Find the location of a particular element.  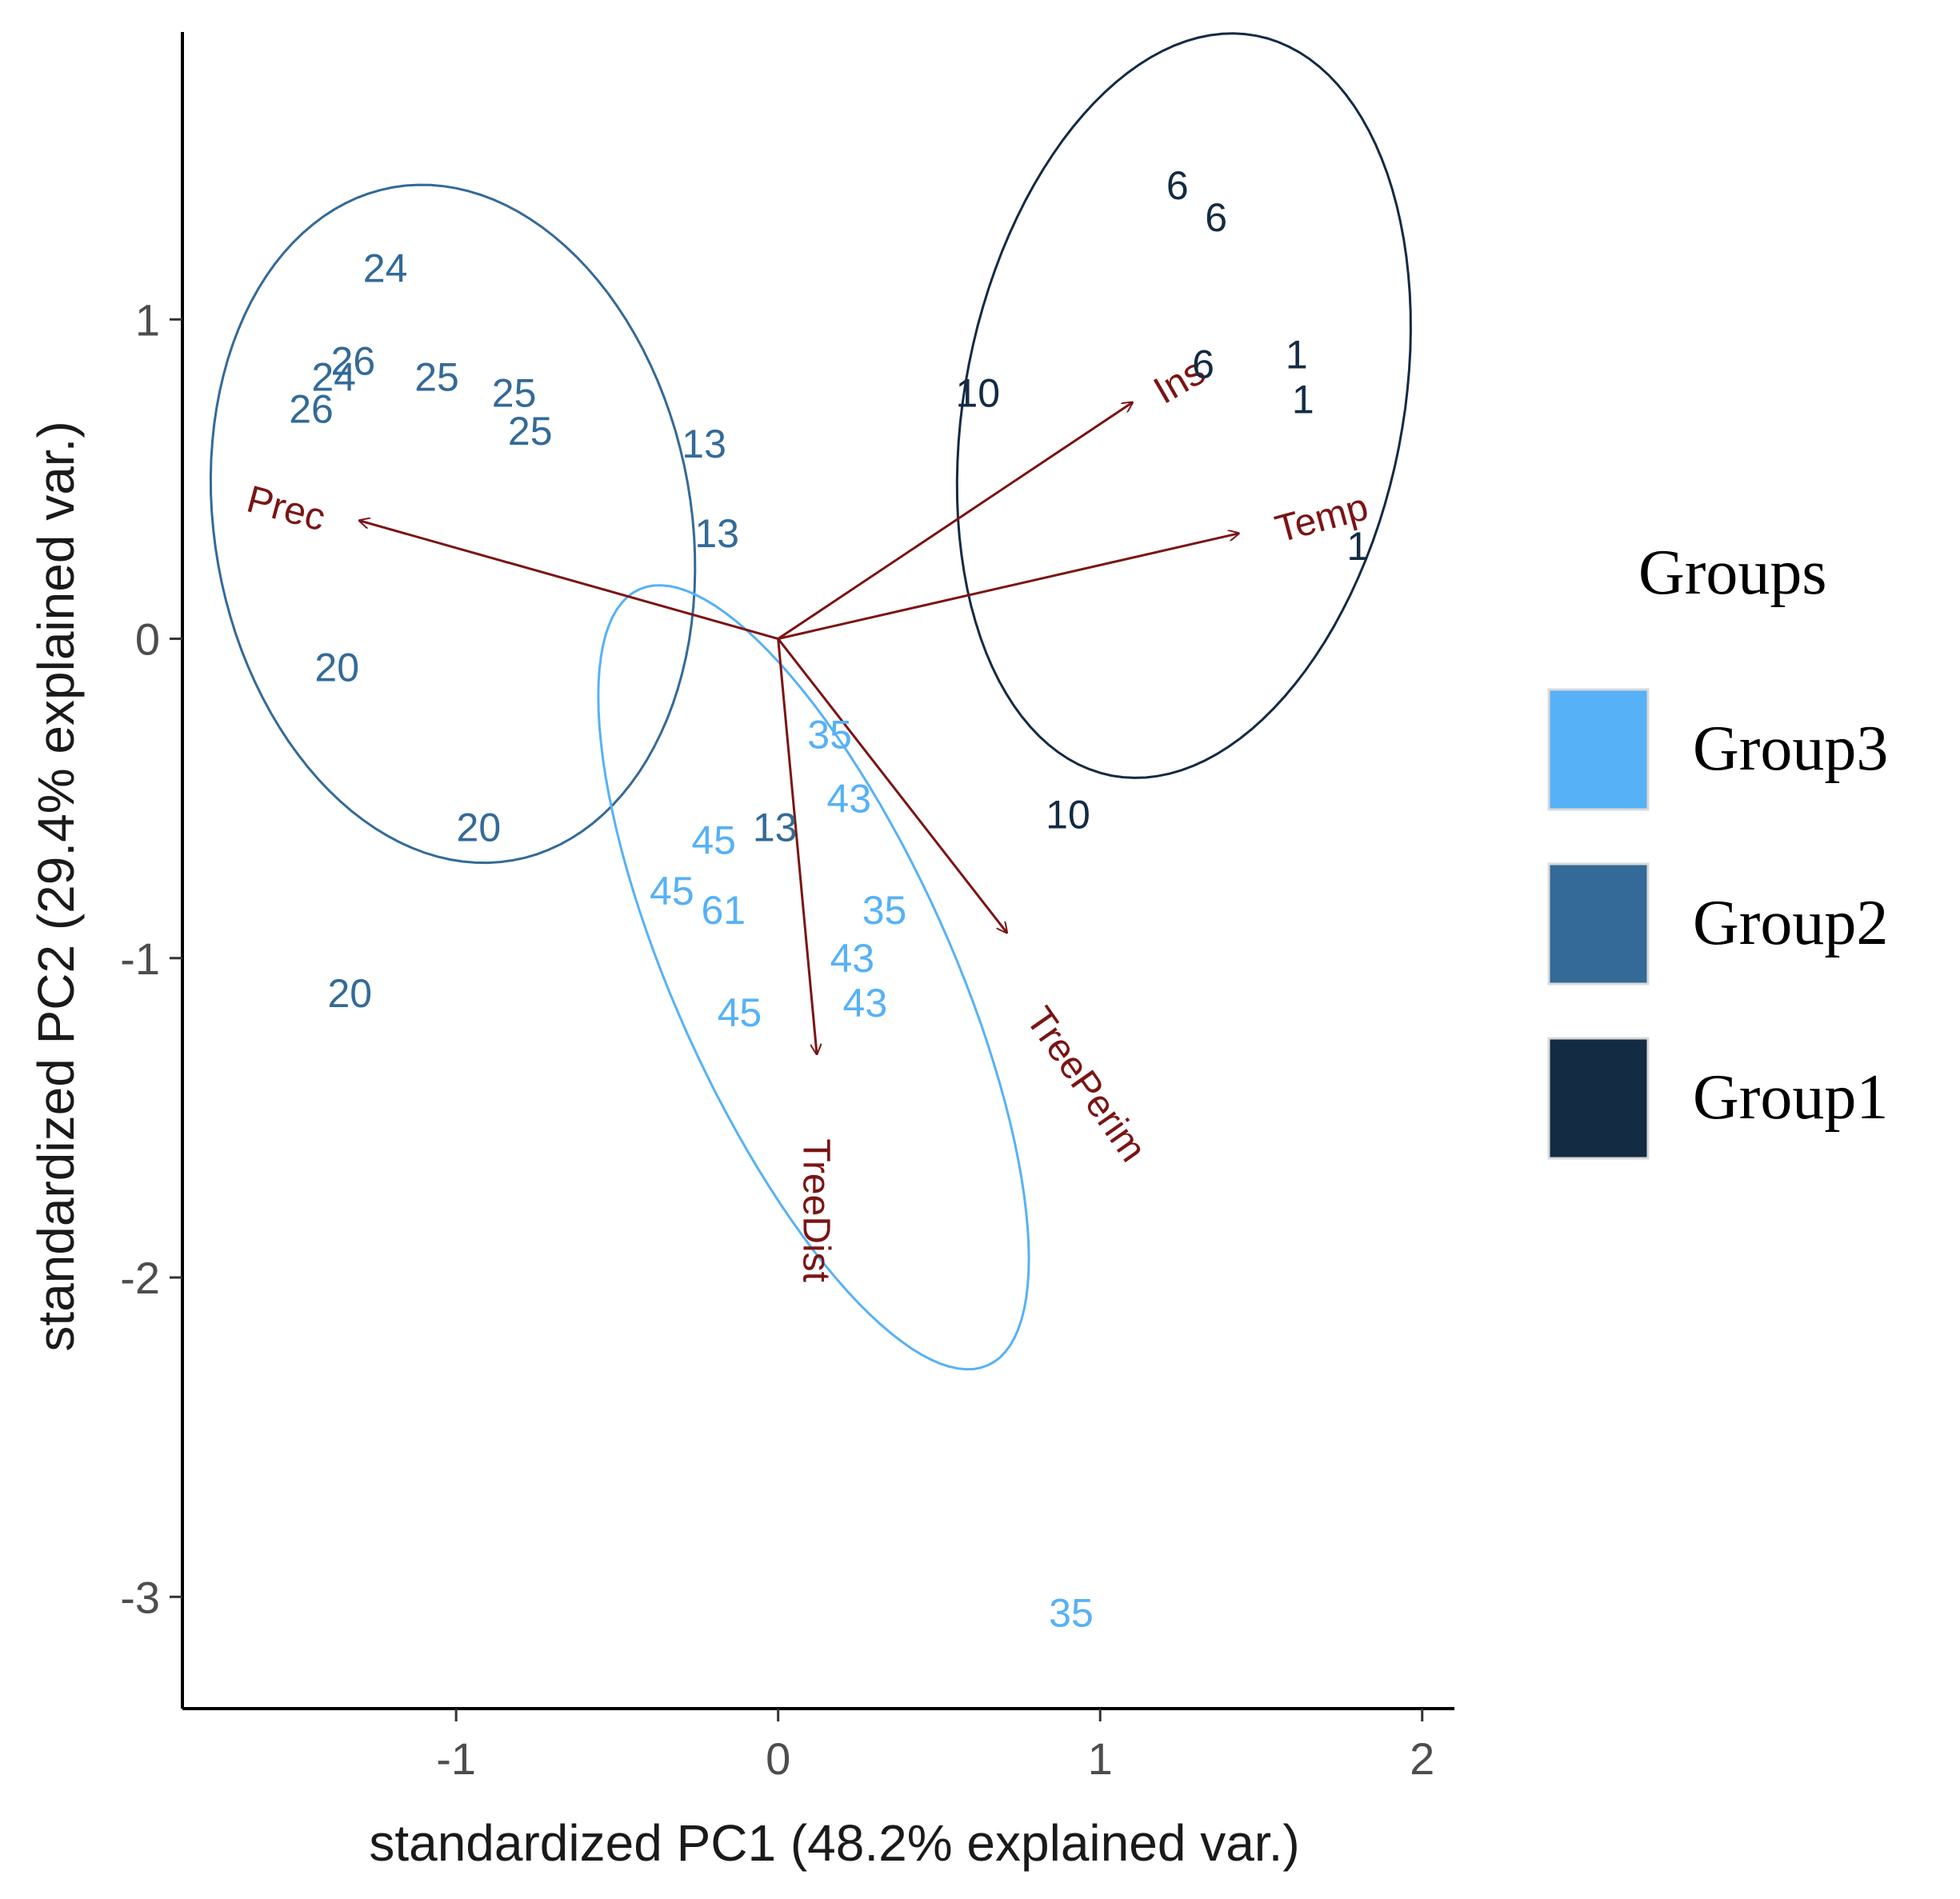

y-tick-label: -2 is located at coordinates (140, 1278).